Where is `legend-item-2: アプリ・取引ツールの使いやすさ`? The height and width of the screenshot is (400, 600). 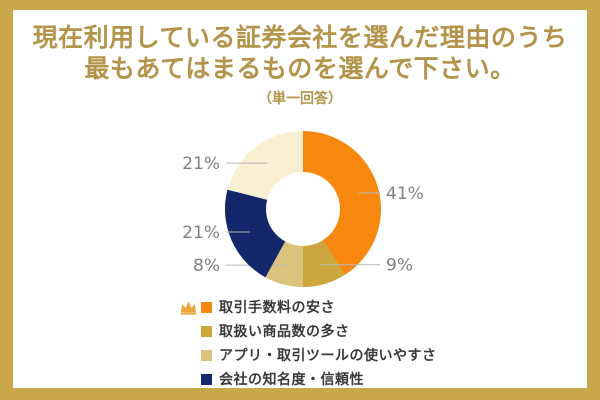
legend-item-2: アプリ・取引ツールの使いやすさ is located at coordinates (308, 355).